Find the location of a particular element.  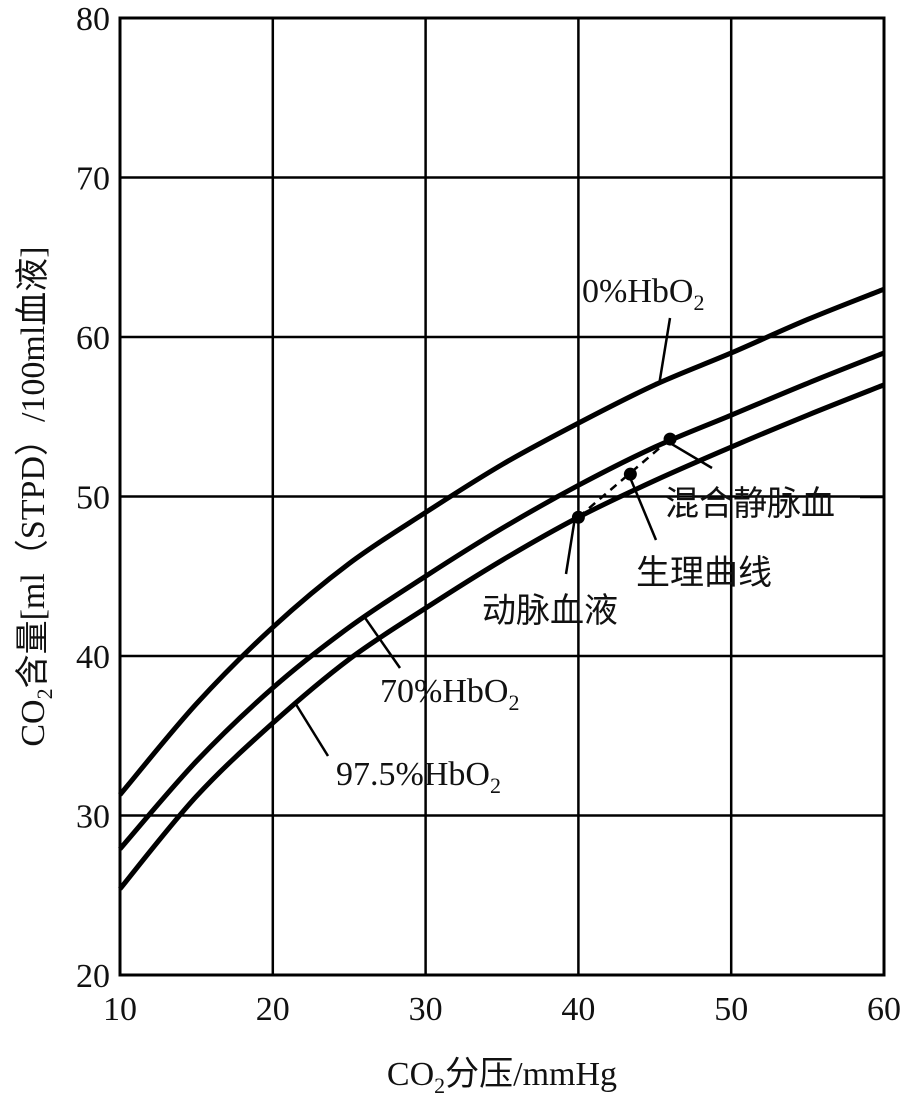

annotation-label-1: 70%HbO2 is located at coordinates (449, 694).